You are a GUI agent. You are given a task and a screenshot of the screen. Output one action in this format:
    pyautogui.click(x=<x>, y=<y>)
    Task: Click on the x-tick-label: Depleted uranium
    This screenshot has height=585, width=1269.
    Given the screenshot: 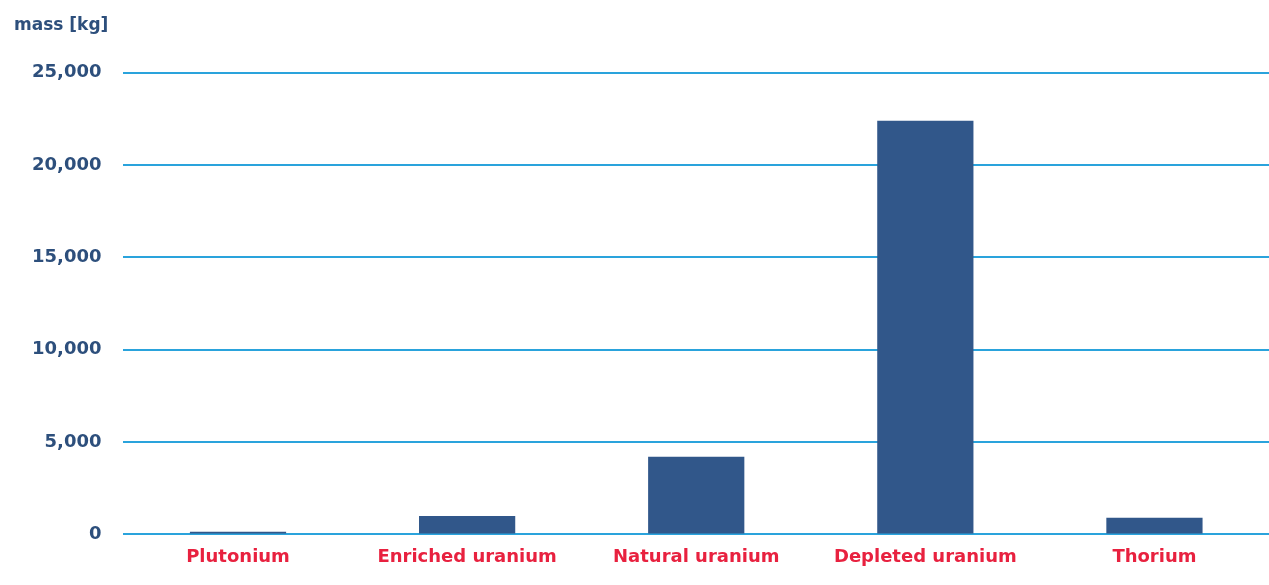 What is the action you would take?
    pyautogui.click(x=925, y=555)
    